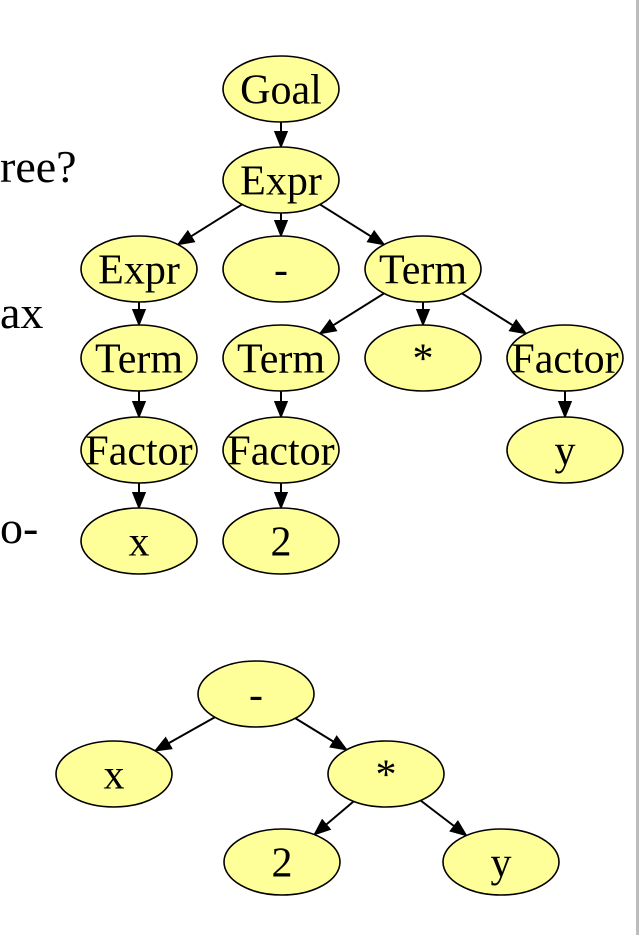 The image size is (639, 935). I want to click on ast-node-label: *, so click(386, 775).